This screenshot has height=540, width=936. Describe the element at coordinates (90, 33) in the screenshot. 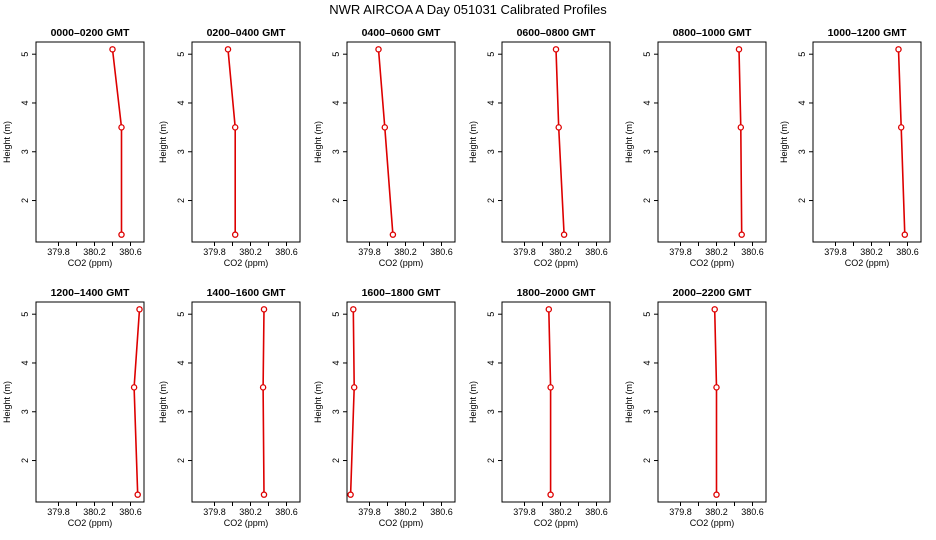

I see `panel-title: 0000–0200 GMT` at that location.